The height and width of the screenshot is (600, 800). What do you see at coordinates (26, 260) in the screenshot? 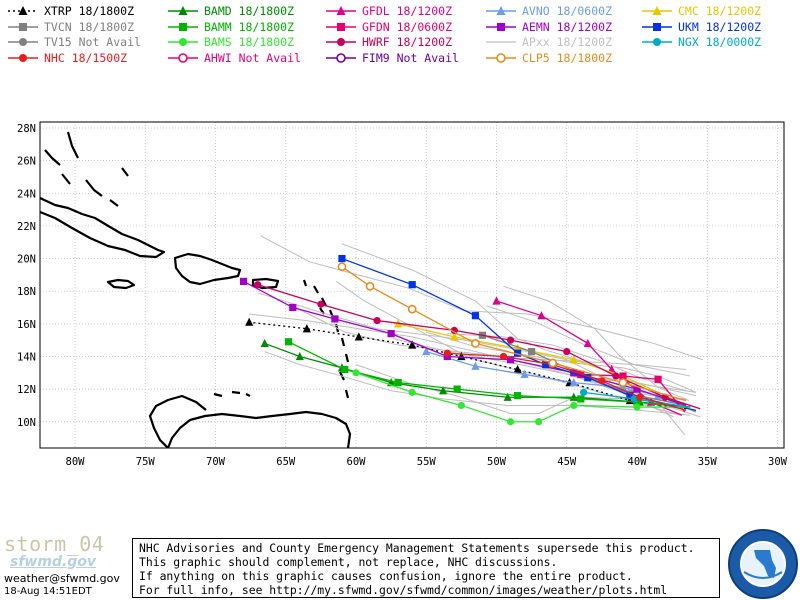
I see `lat-tick-label: 20N` at bounding box center [26, 260].